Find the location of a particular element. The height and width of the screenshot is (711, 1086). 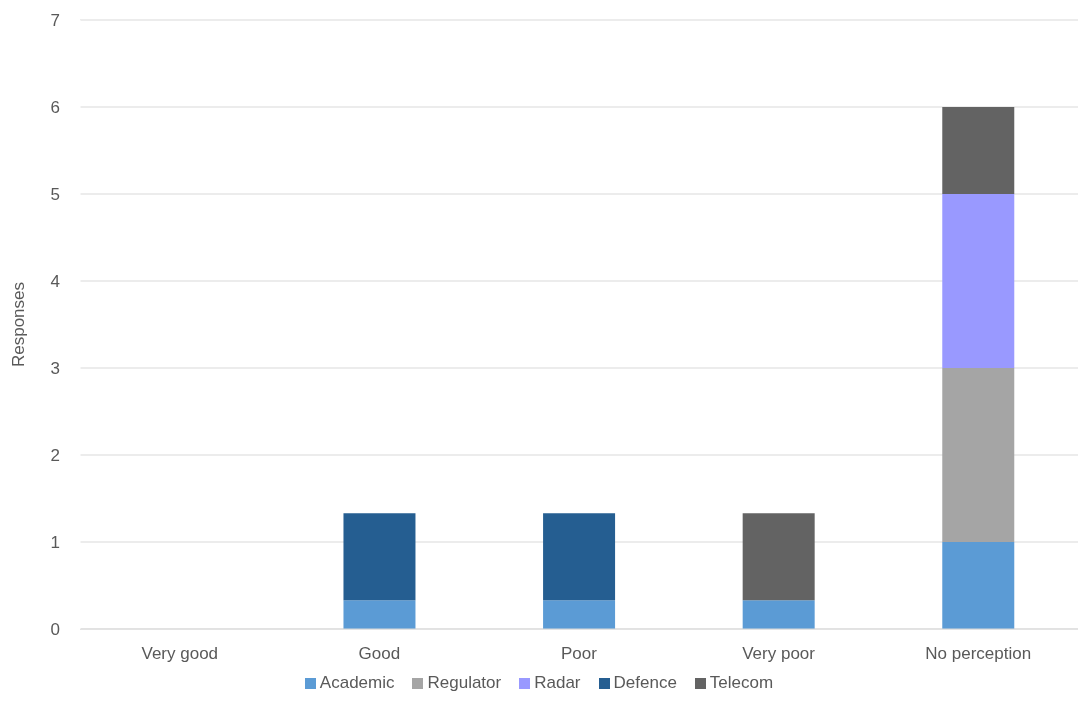

y-tick-label: 6 is located at coordinates (55, 108).